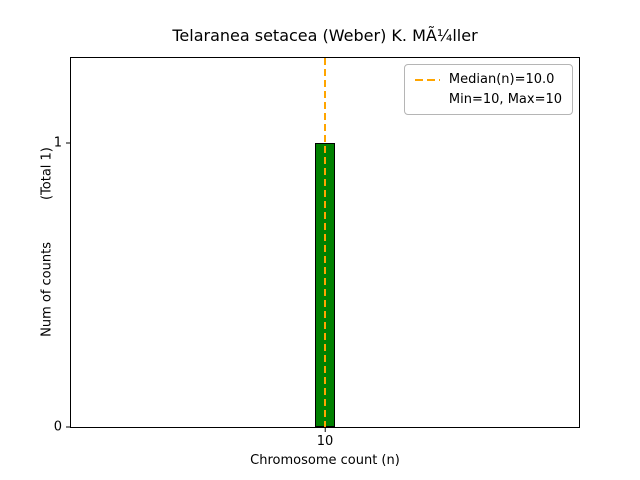 The image size is (640, 480). I want to click on legend-spacer, so click(427, 100).